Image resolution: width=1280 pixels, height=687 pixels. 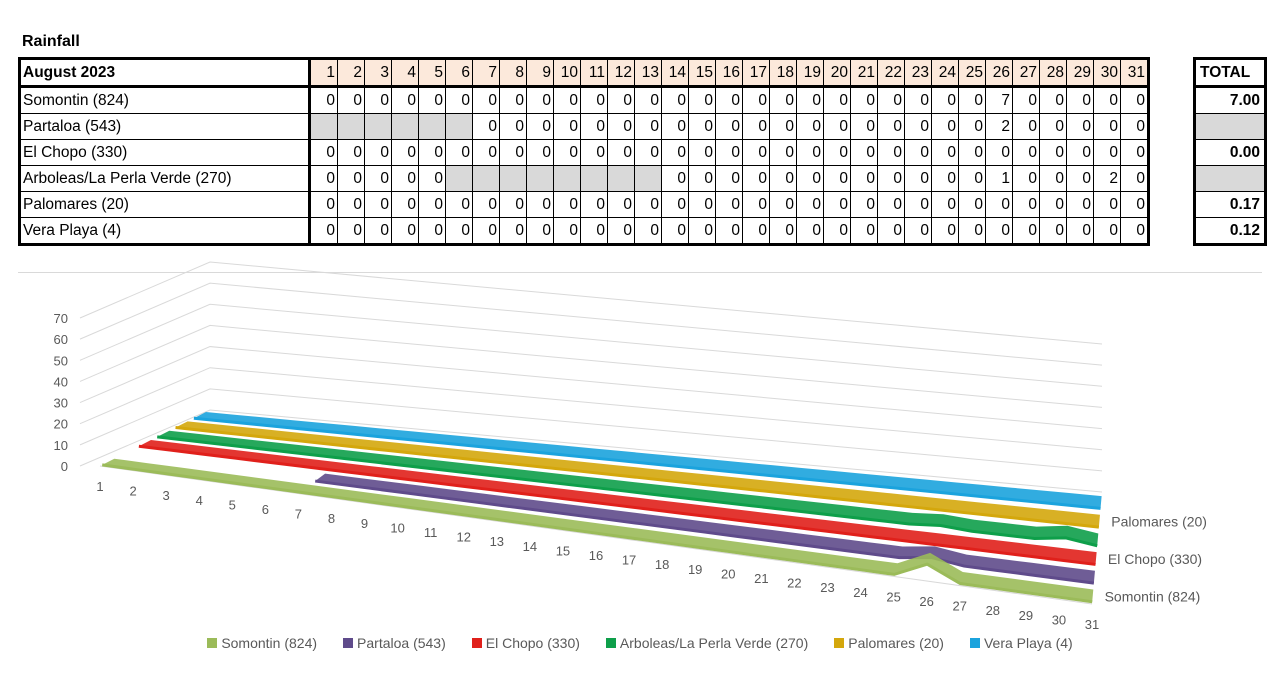 What do you see at coordinates (1092, 624) in the screenshot?
I see `x-tick-label: 31` at bounding box center [1092, 624].